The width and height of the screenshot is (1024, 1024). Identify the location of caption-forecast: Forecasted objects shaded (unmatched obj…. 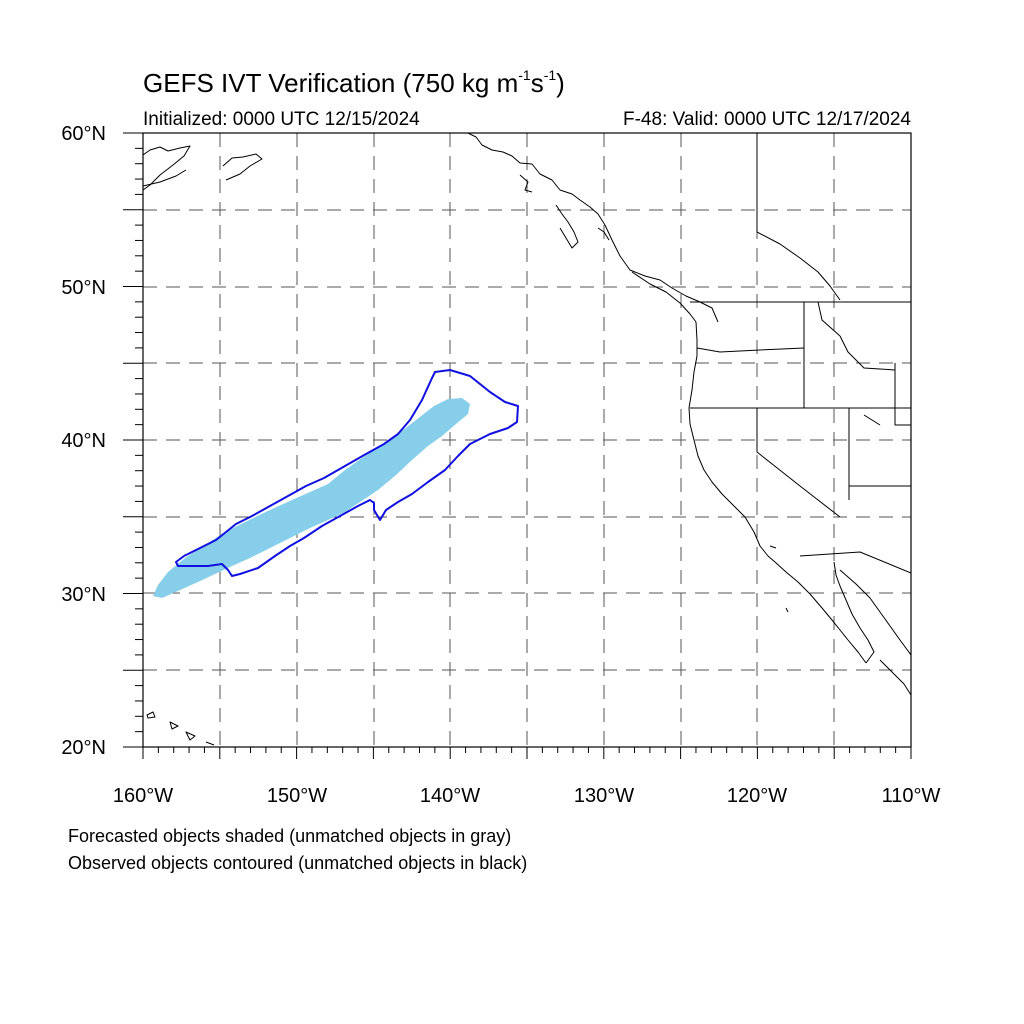
(290, 836).